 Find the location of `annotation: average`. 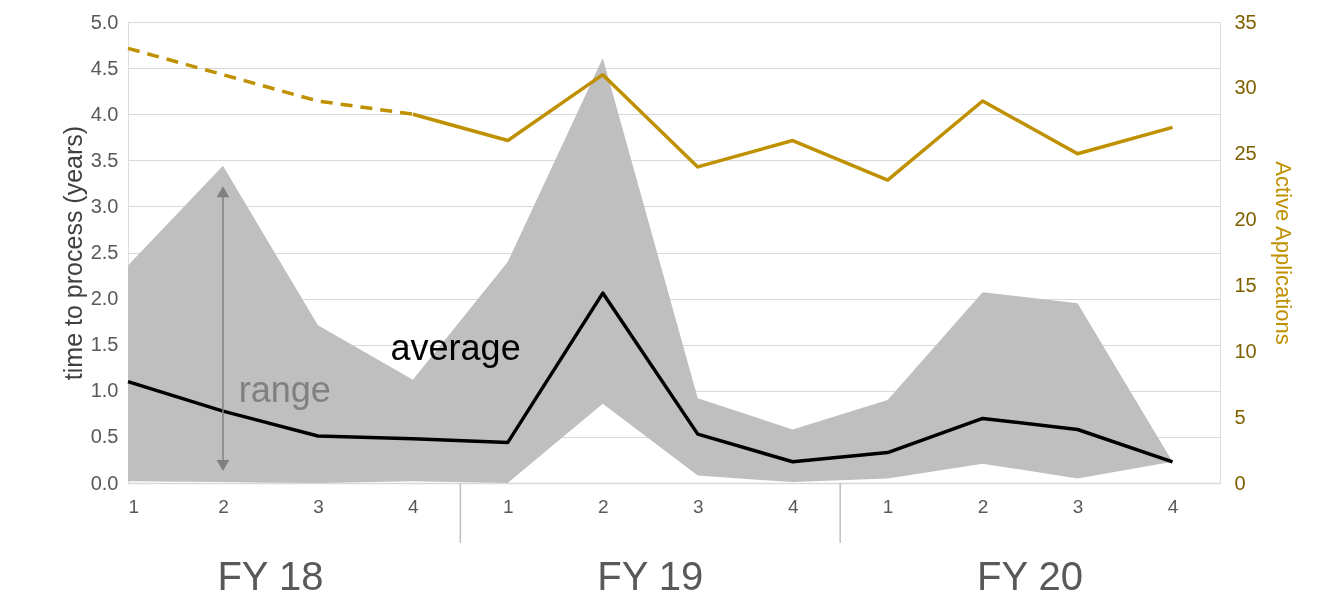

annotation: average is located at coordinates (455, 348).